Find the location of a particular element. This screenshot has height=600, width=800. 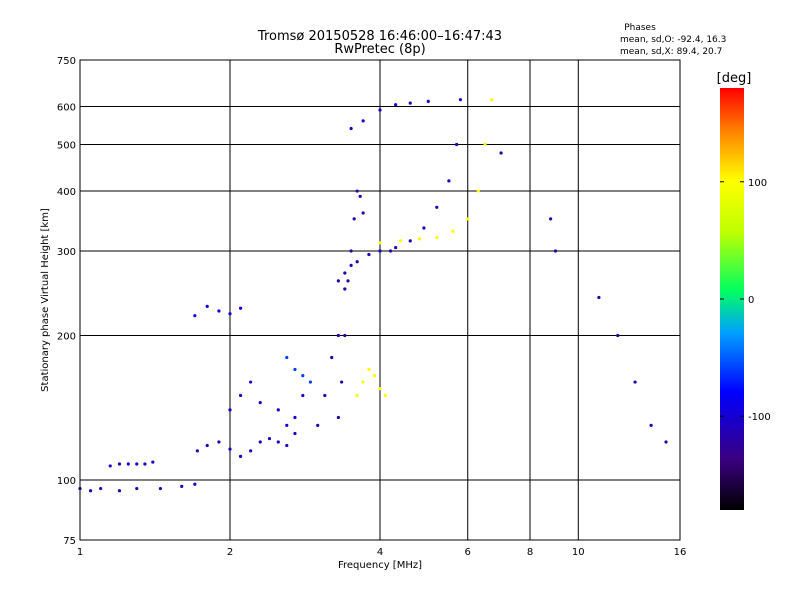

phases-mean-x: mean, sd,X: 89.4, 20.7 is located at coordinates (671, 52).